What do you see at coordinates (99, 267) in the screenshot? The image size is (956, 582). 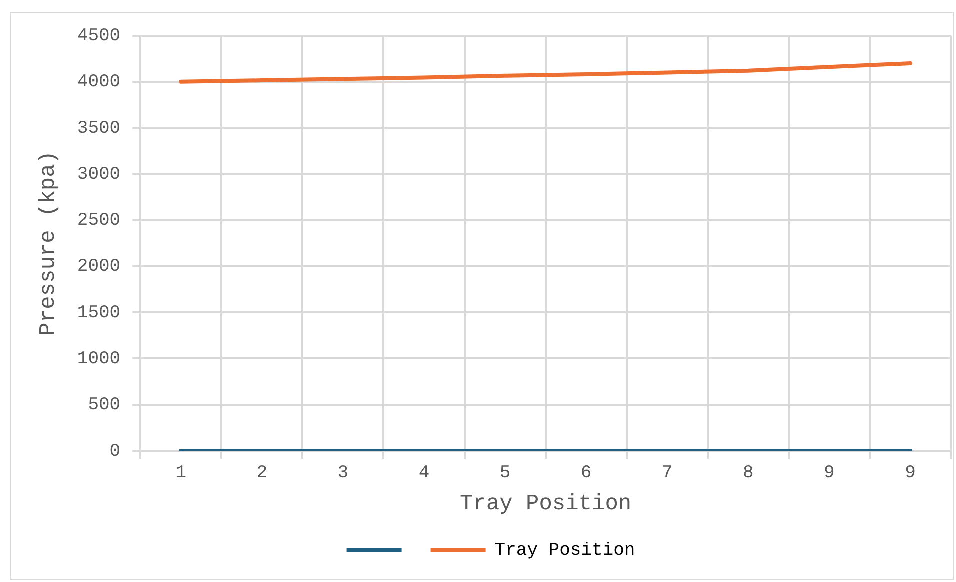 I see `y-tick-label: 2000` at bounding box center [99, 267].